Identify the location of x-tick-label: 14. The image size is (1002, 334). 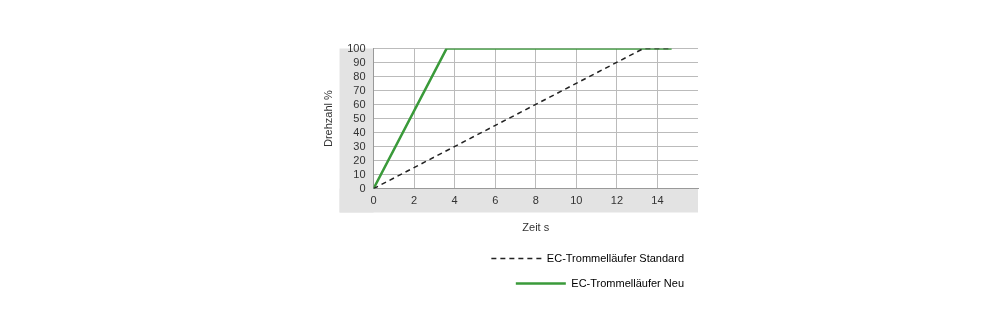
(657, 200).